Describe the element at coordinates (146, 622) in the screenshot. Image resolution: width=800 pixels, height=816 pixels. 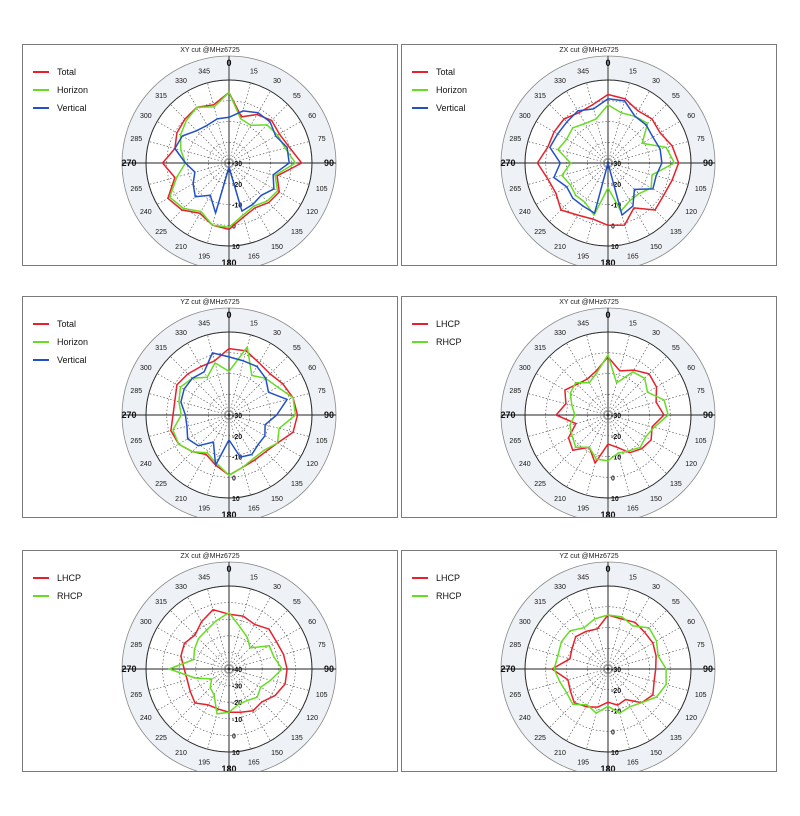
I see `angle-label: 300` at that location.